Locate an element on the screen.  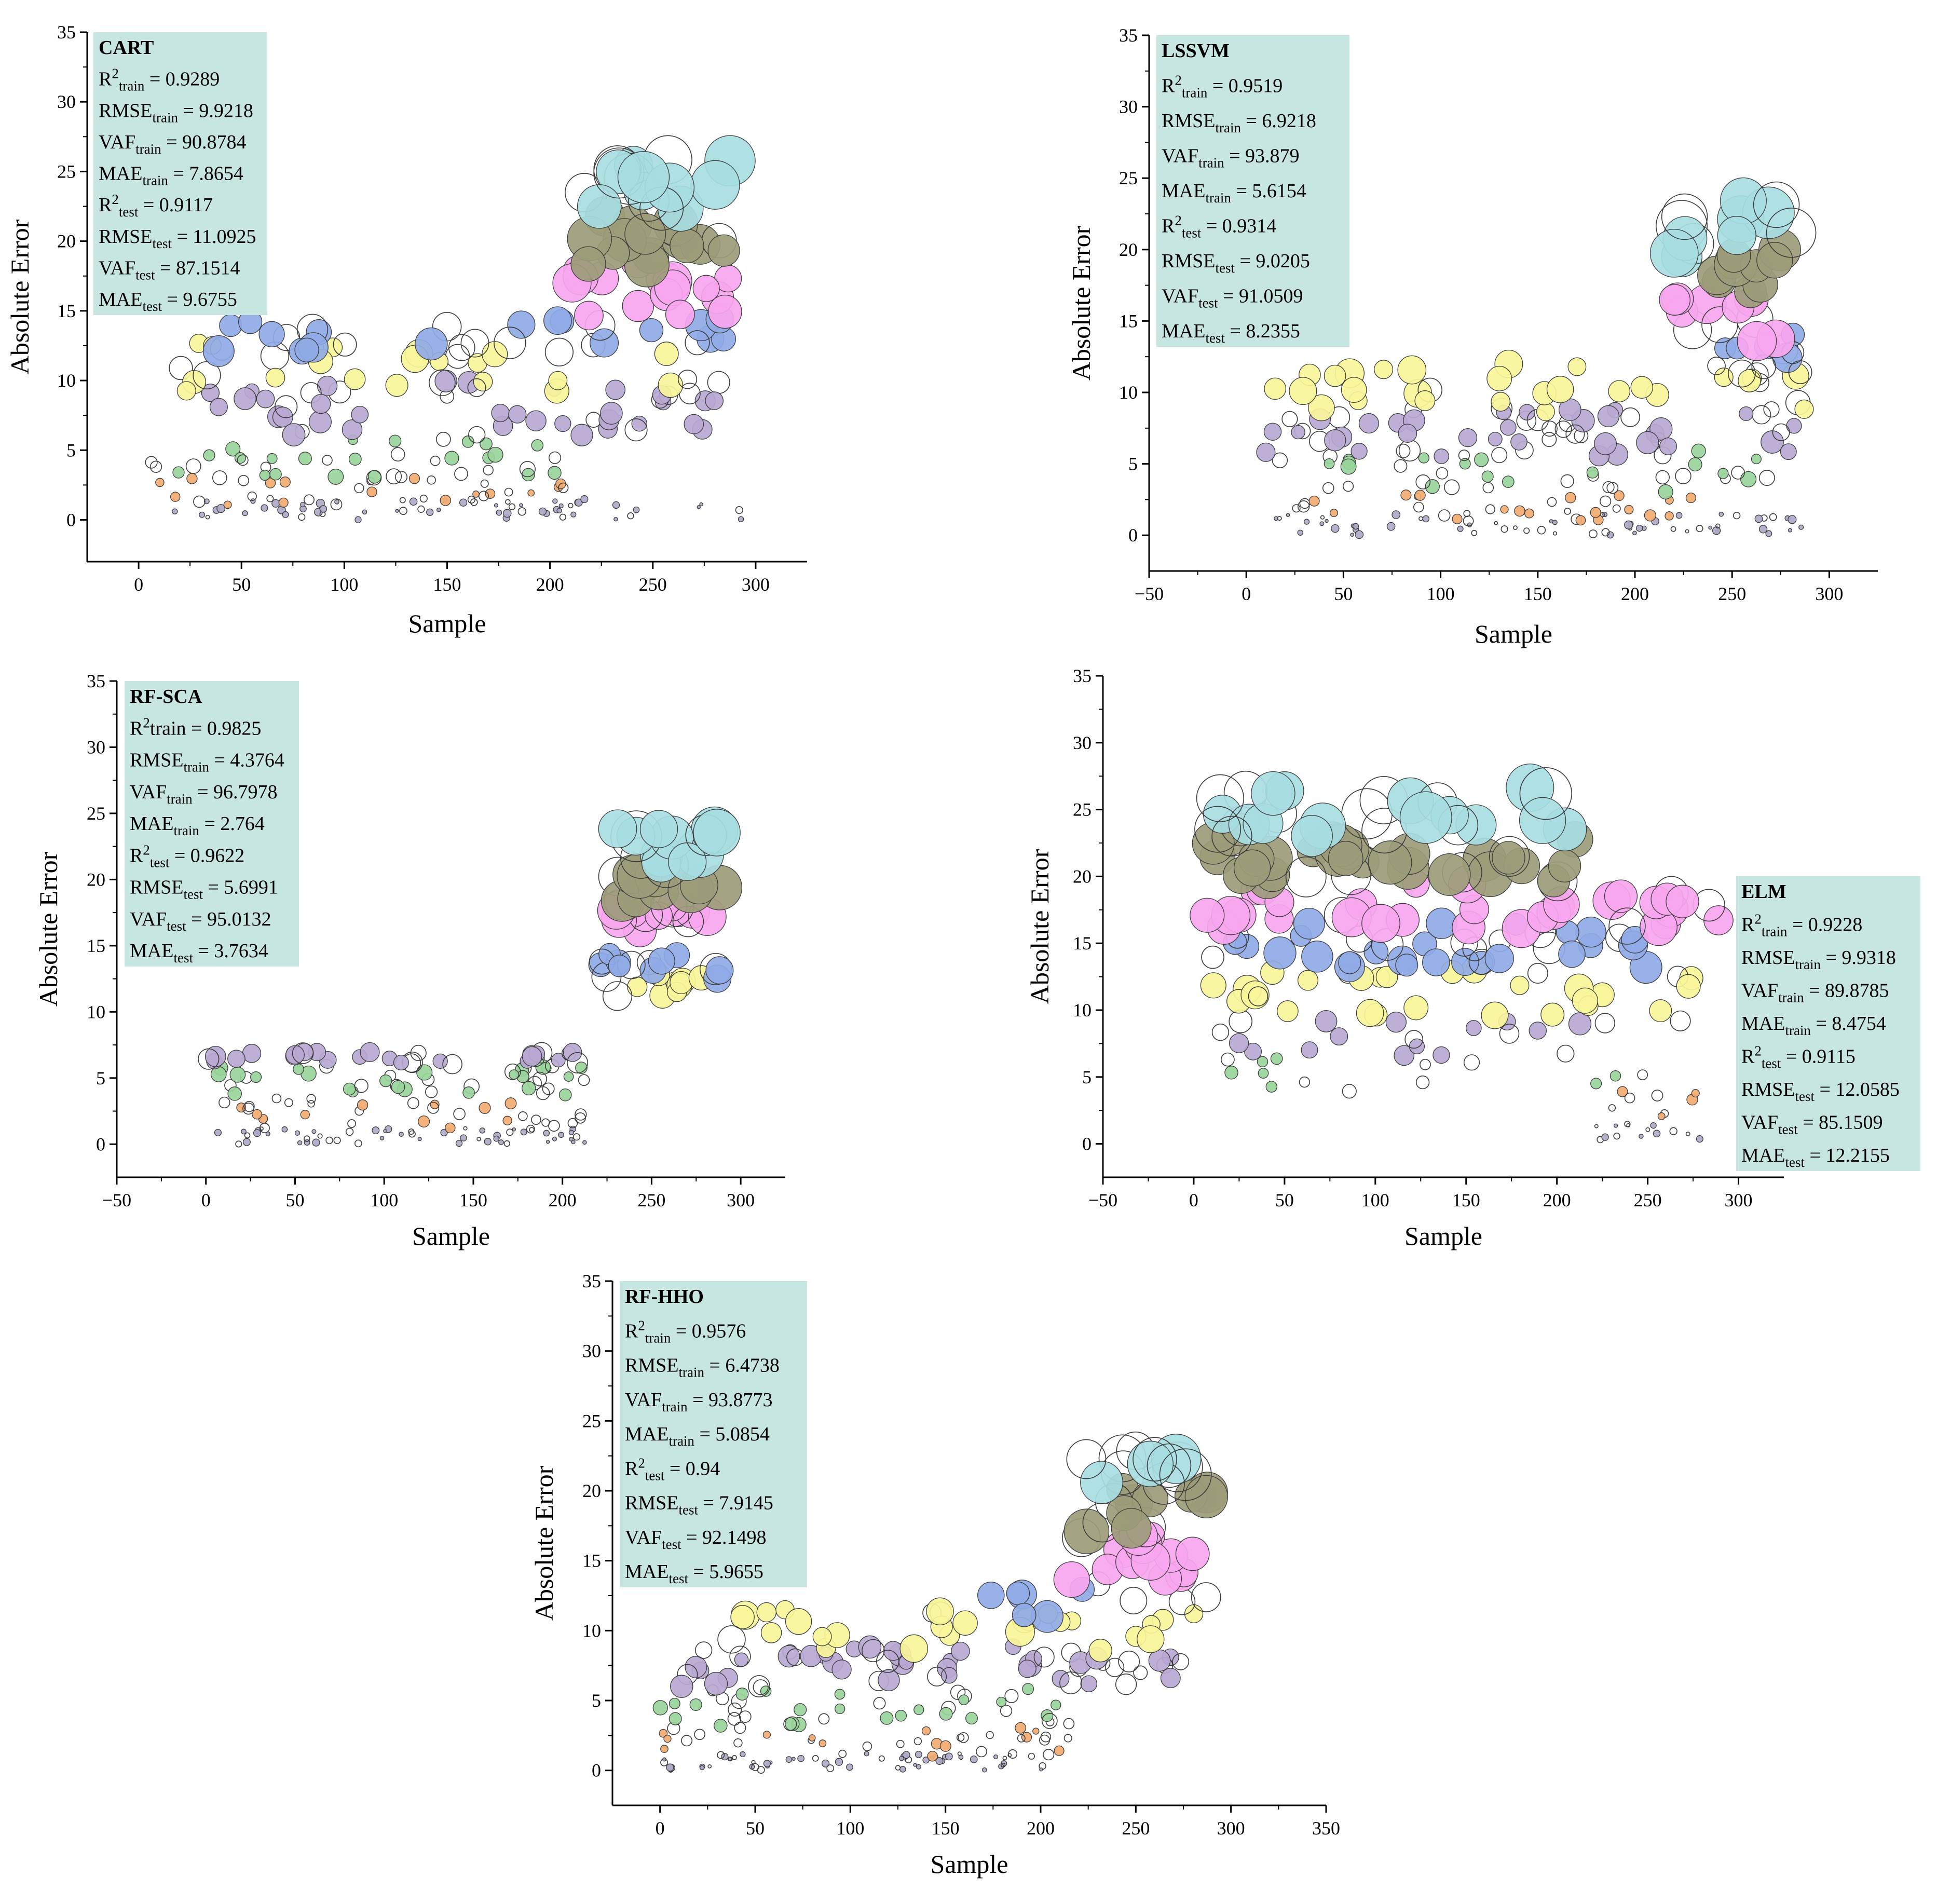
stat-line: MAEtrain = 5.6154 is located at coordinates (1234, 193).